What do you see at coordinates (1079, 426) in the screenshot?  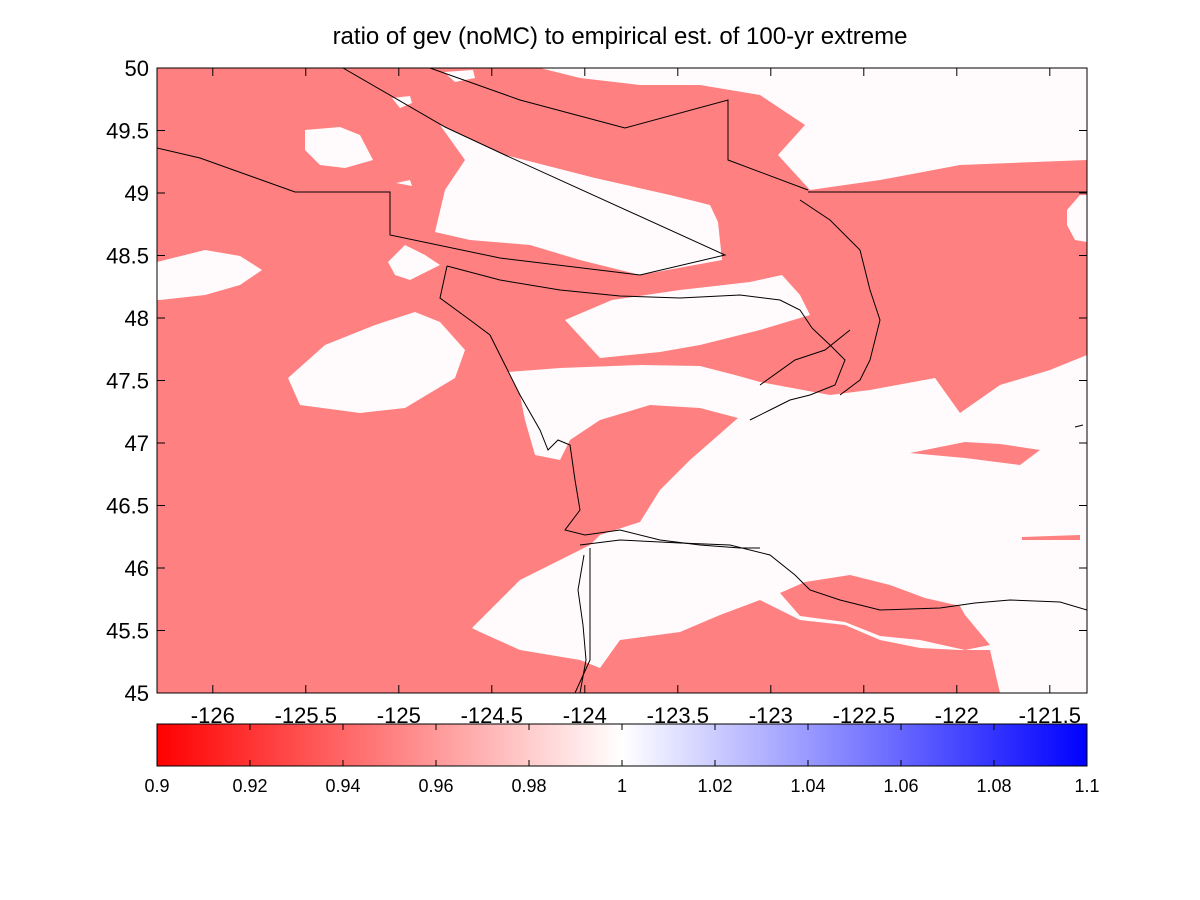 I see `east-small-line` at bounding box center [1079, 426].